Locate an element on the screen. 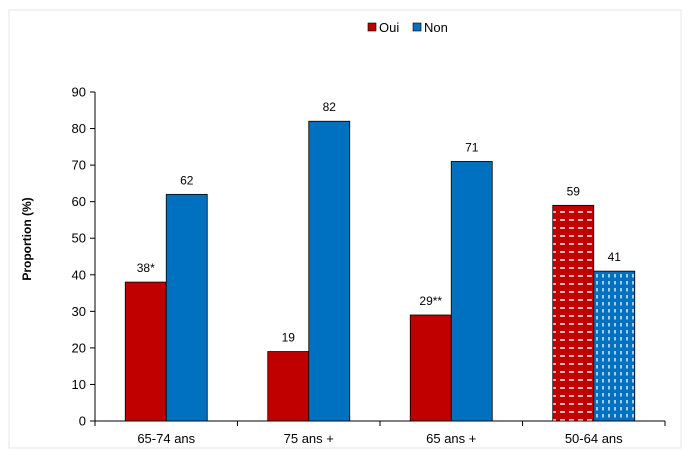  data-label: 59 is located at coordinates (574, 191).